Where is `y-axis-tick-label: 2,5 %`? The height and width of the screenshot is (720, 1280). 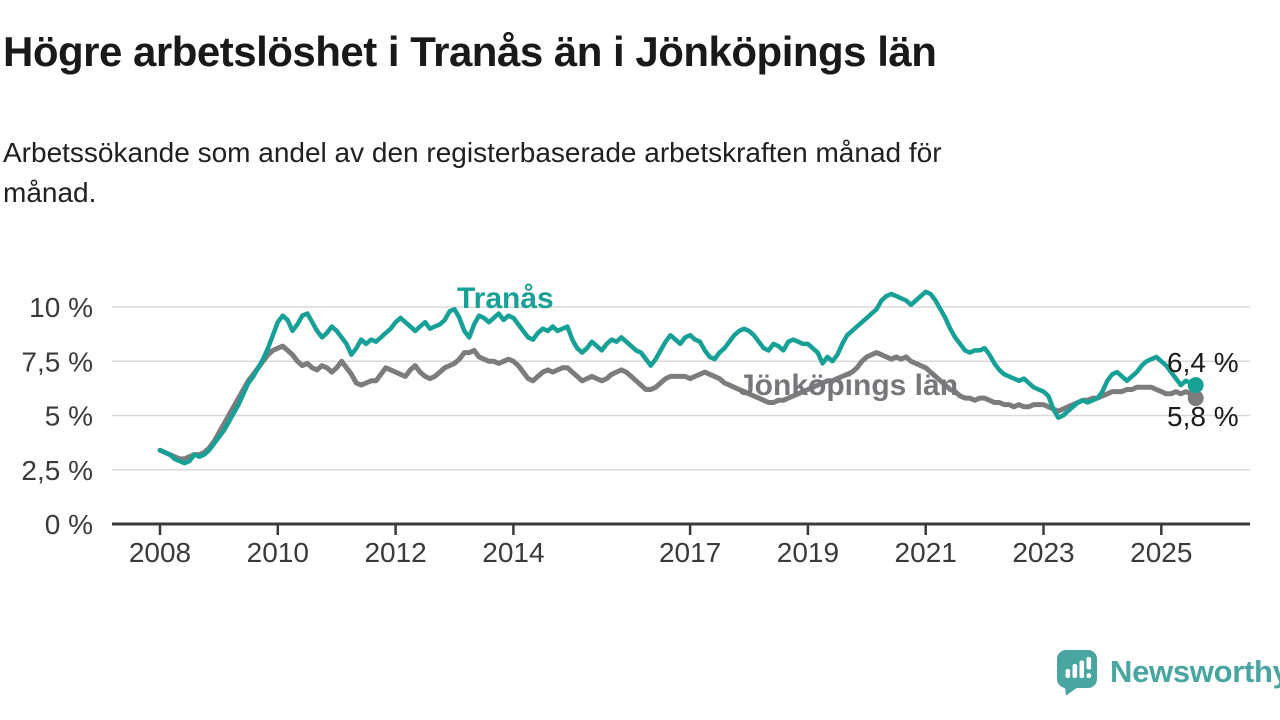 y-axis-tick-label: 2,5 % is located at coordinates (57, 470).